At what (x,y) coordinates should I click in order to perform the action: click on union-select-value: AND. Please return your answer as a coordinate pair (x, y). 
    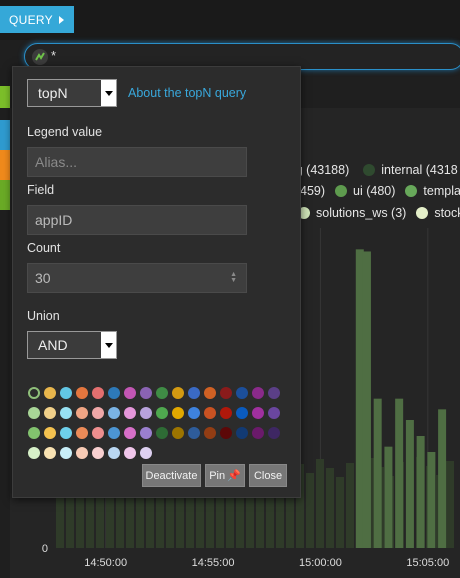
    Looking at the image, I should click on (53, 345).